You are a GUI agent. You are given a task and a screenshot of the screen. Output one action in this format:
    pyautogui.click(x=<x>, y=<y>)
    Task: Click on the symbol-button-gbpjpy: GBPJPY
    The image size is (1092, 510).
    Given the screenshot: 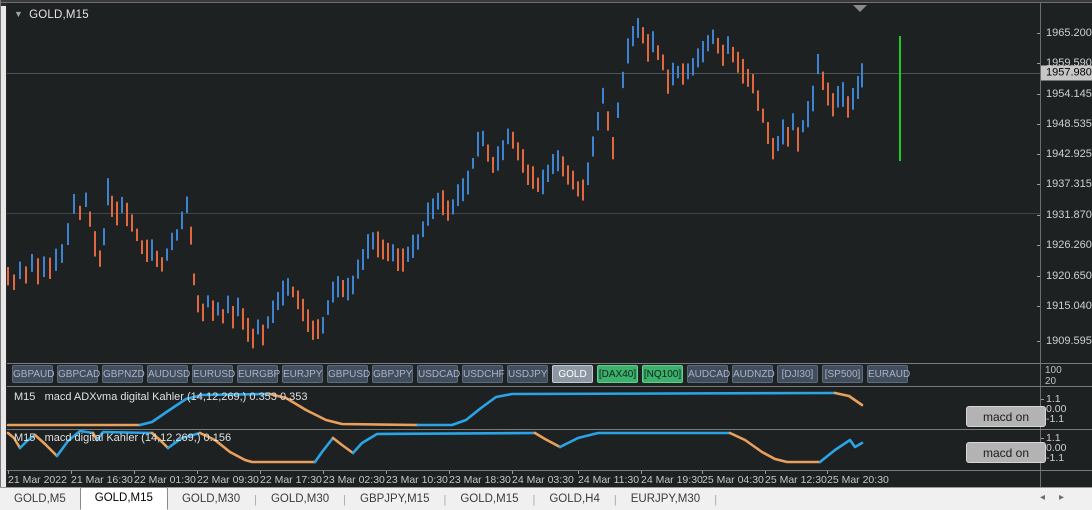 What is the action you would take?
    pyautogui.click(x=392, y=374)
    